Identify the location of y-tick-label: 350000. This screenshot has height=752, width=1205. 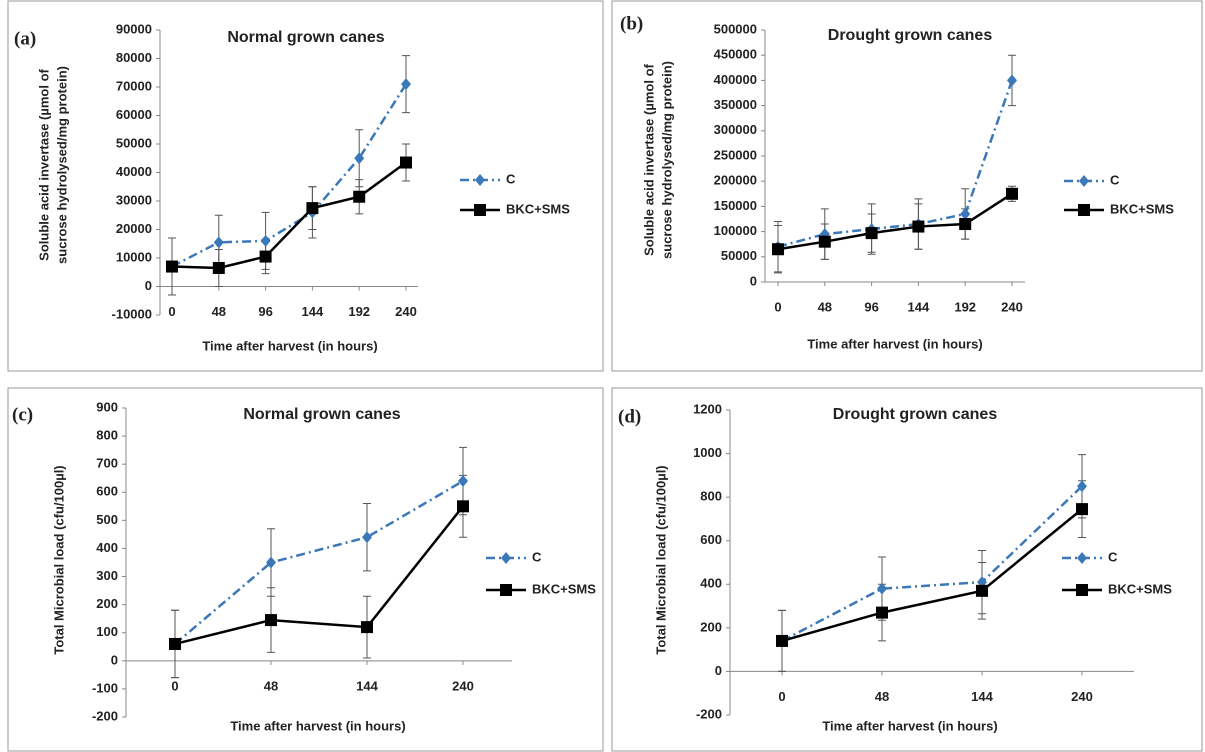
(735, 104).